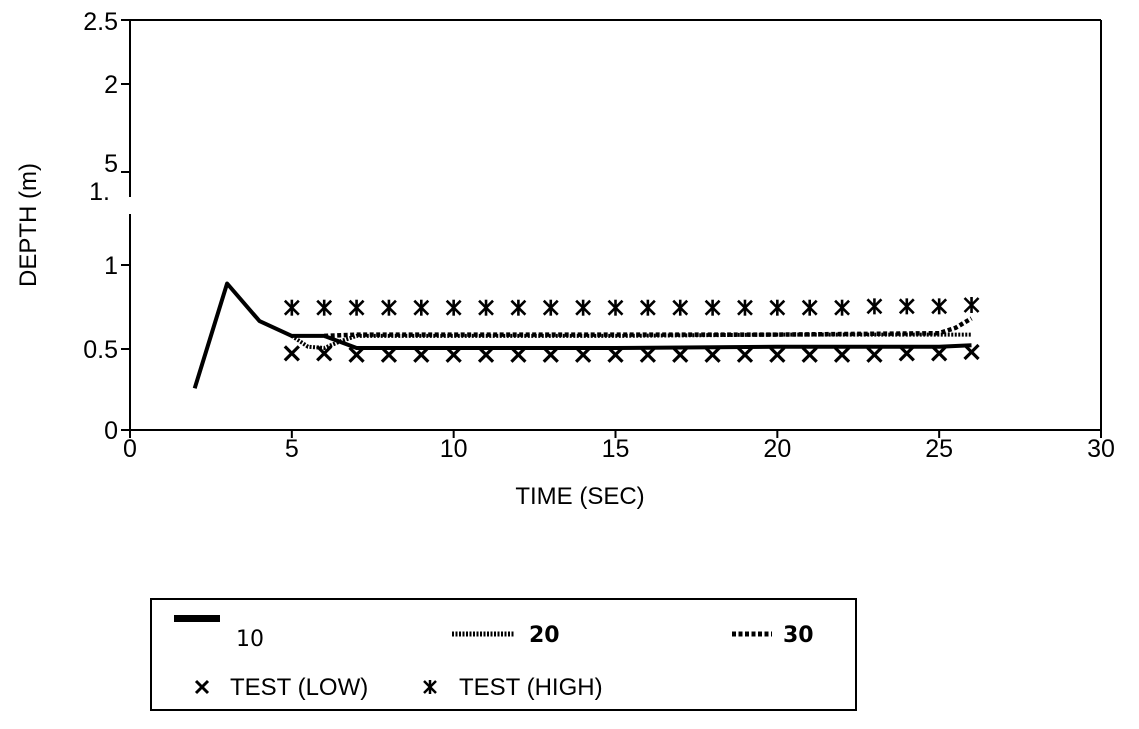 The height and width of the screenshot is (729, 1139). Describe the element at coordinates (130, 449) in the screenshot. I see `x-tick-label: 0` at that location.